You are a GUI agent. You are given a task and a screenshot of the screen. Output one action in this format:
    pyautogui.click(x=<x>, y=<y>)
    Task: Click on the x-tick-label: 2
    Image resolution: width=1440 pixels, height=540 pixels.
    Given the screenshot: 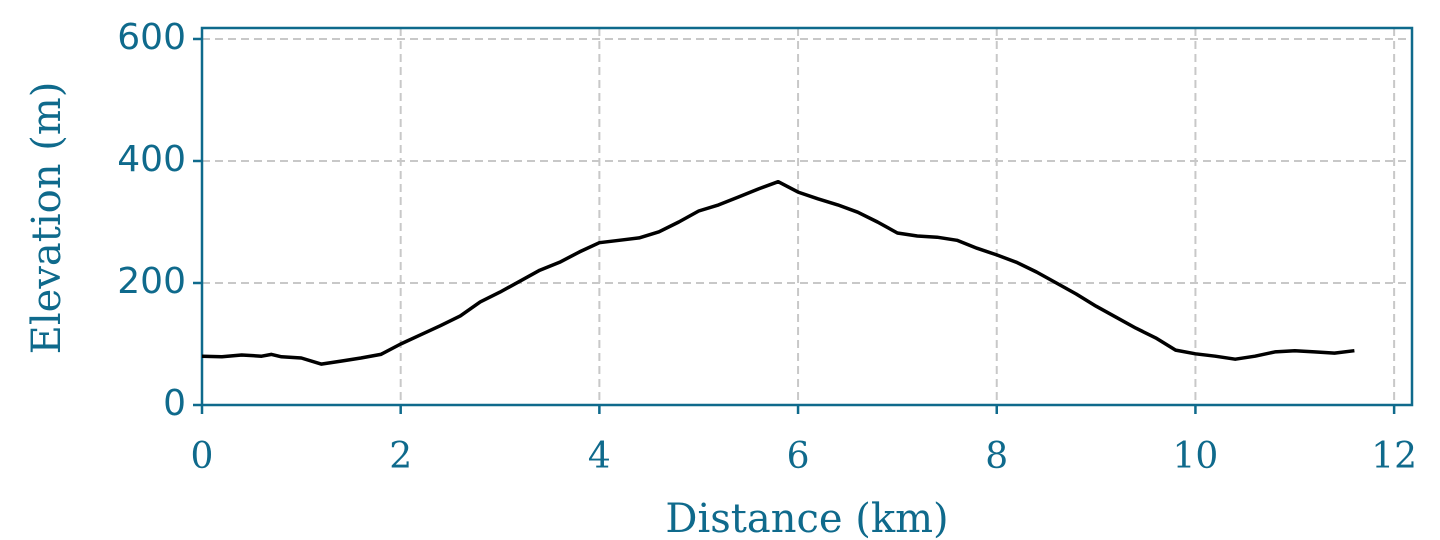 What is the action you would take?
    pyautogui.click(x=400, y=456)
    